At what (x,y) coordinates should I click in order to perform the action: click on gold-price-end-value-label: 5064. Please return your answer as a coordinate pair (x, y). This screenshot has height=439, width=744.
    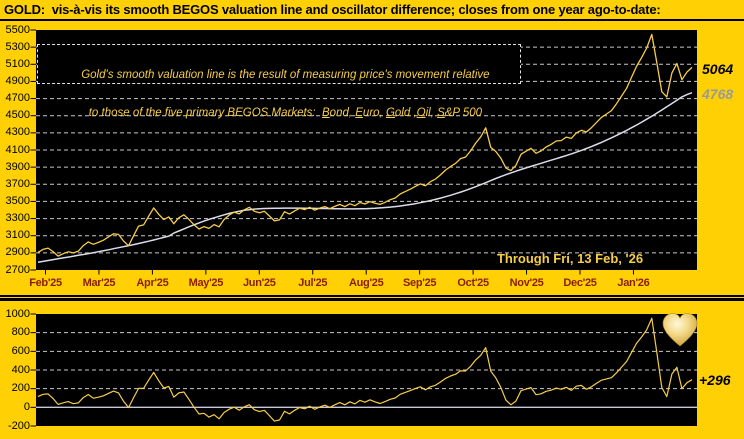
    Looking at the image, I should click on (718, 69).